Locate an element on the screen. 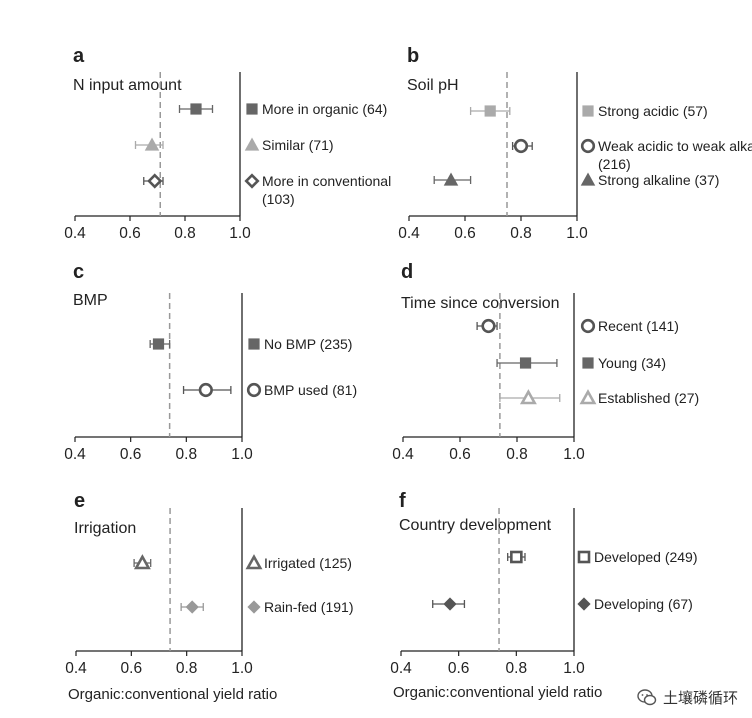 Image resolution: width=752 pixels, height=718 pixels. legend-label-line: Weak acidic to weak alkaline is located at coordinates (675, 146).